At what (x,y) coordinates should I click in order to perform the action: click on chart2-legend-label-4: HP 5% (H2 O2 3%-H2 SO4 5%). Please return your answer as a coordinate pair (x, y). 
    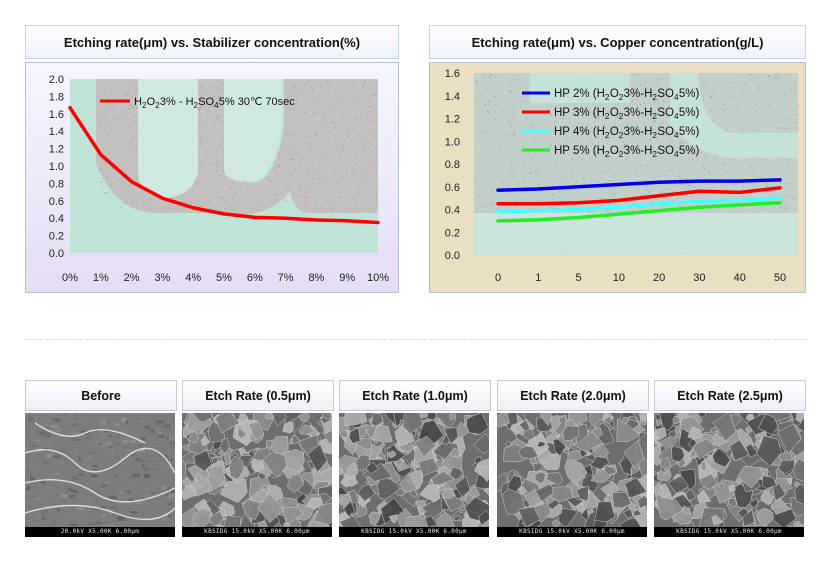
    Looking at the image, I should click on (626, 152).